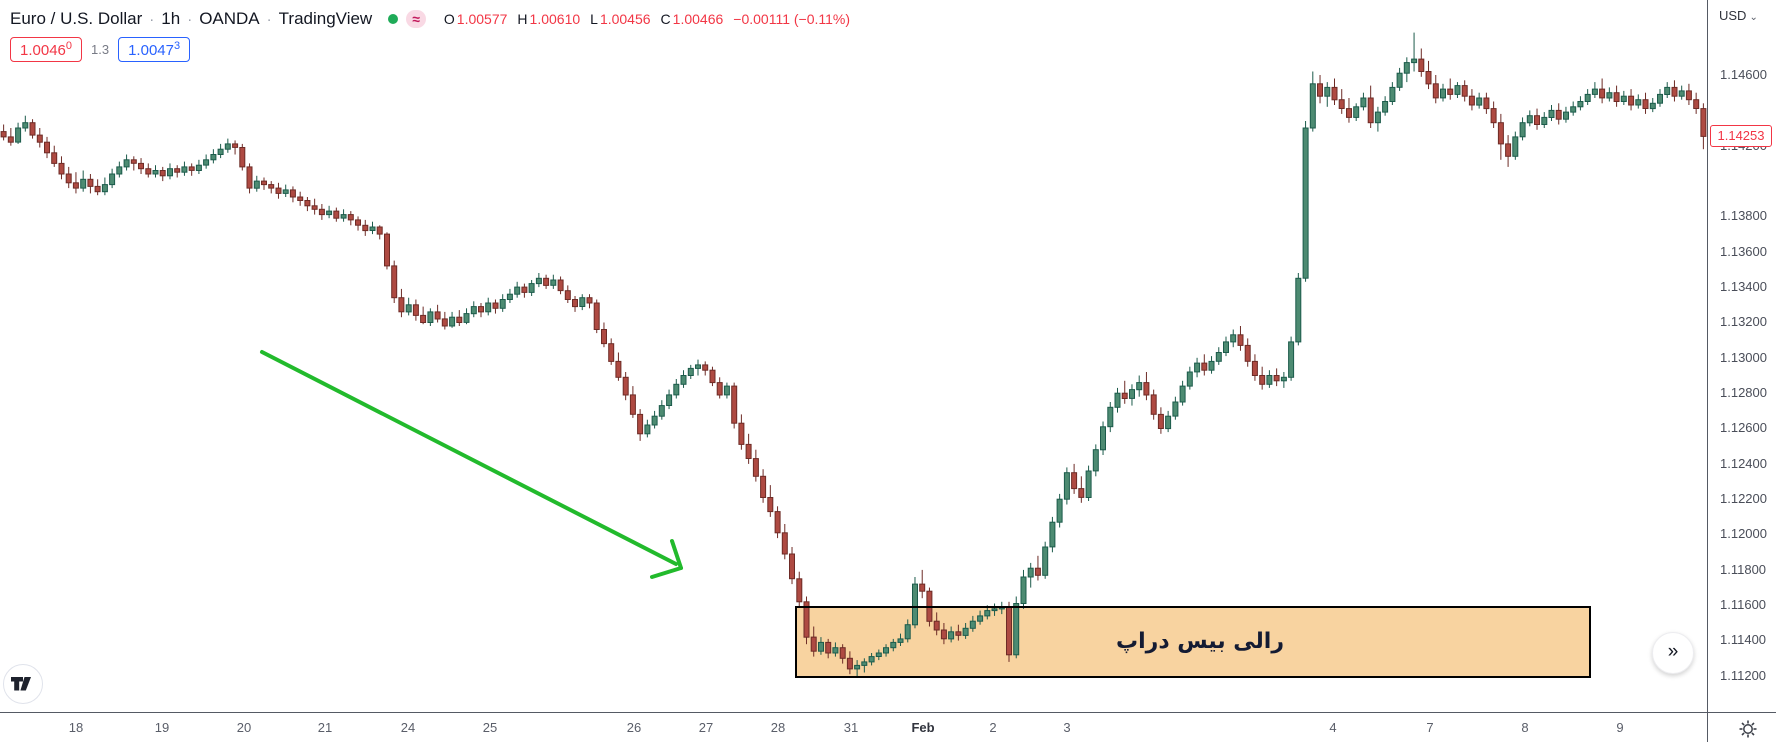  What do you see at coordinates (162, 727) in the screenshot?
I see `time-tick-label: 19` at bounding box center [162, 727].